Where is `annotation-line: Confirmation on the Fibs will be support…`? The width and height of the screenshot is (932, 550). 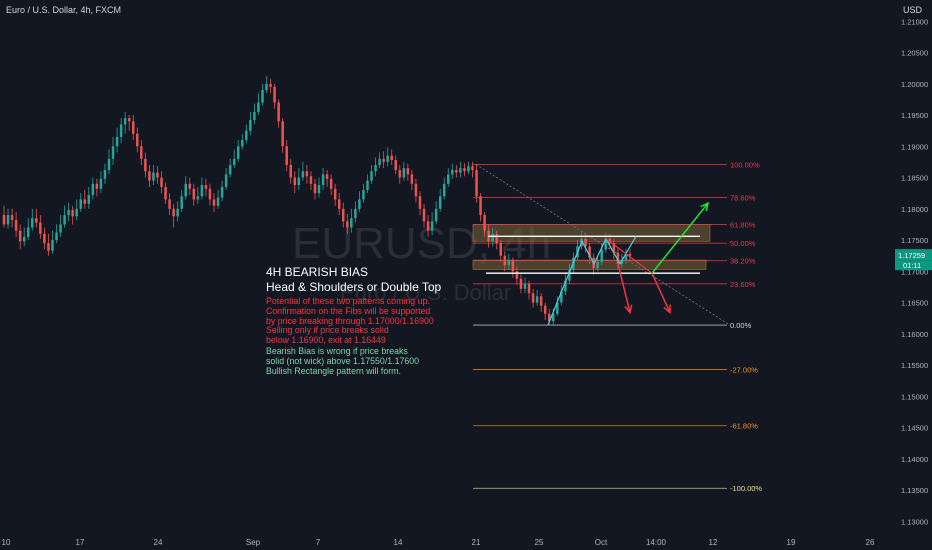
annotation-line: Confirmation on the Fibs will be support… is located at coordinates (348, 310).